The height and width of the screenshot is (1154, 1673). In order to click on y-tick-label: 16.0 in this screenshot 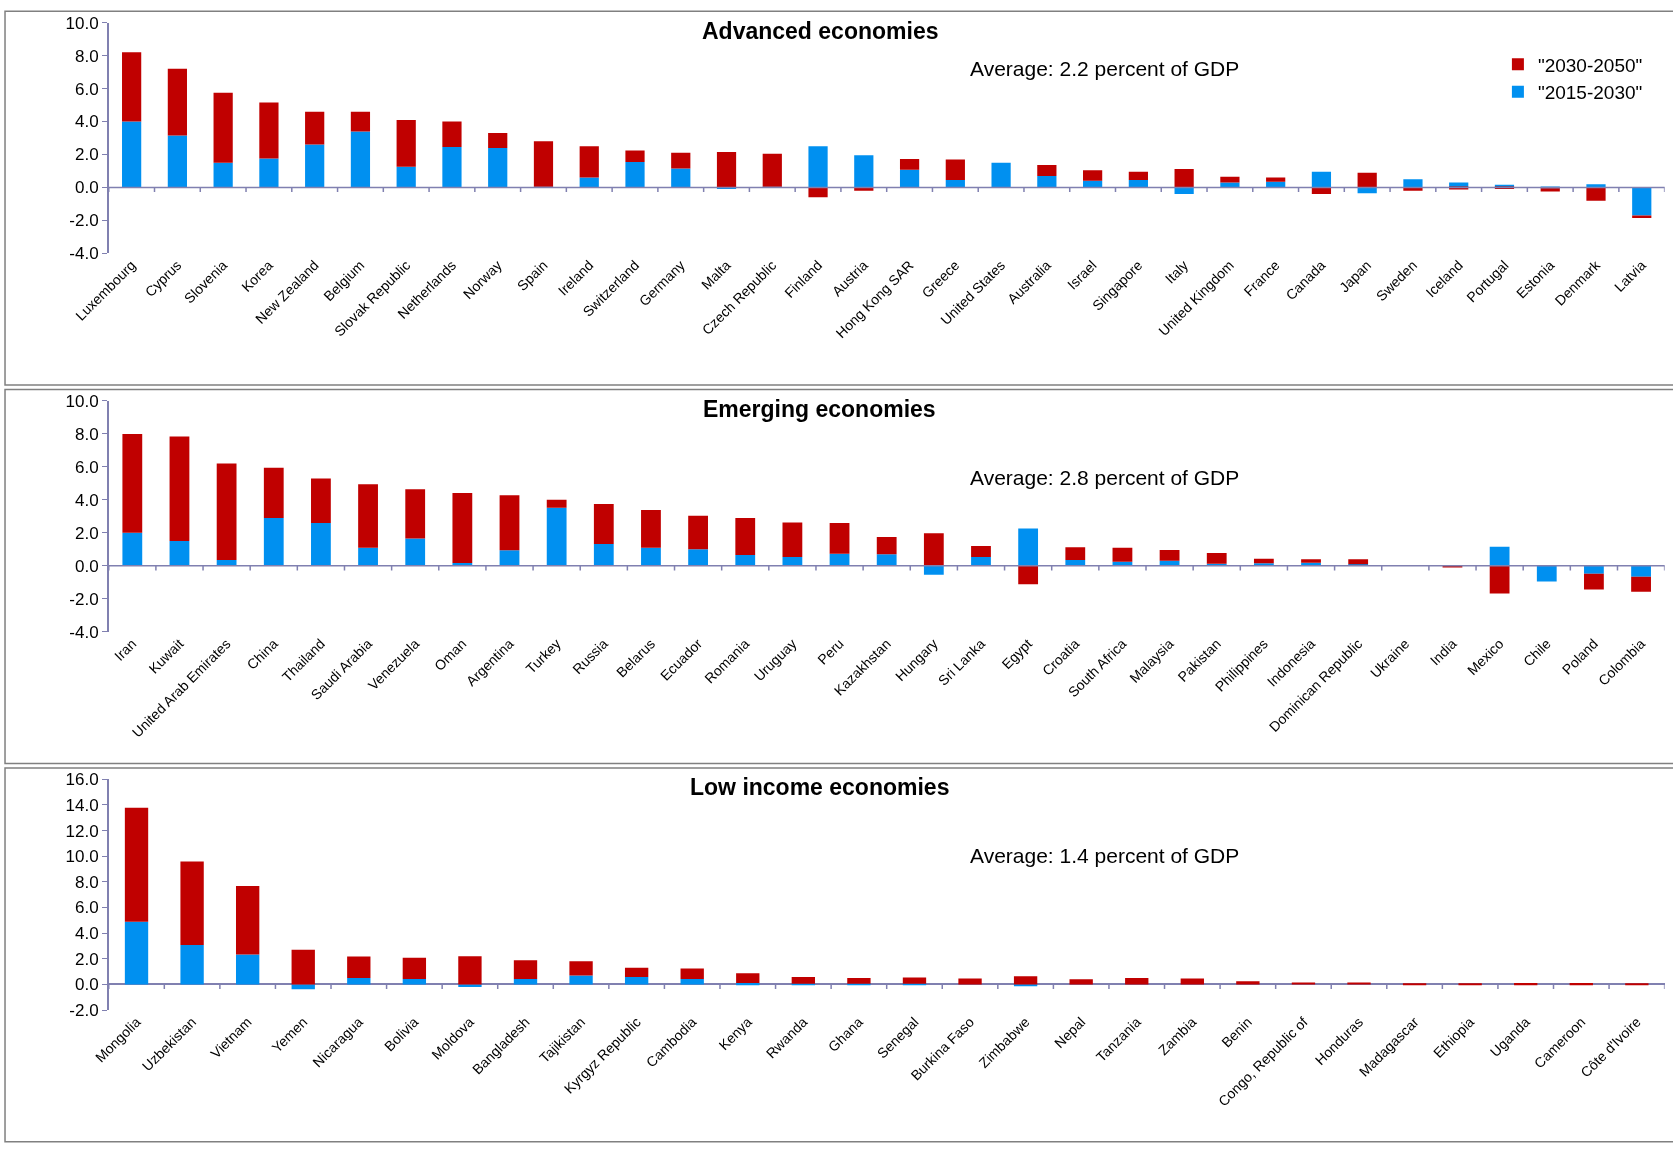, I will do `click(82, 780)`.